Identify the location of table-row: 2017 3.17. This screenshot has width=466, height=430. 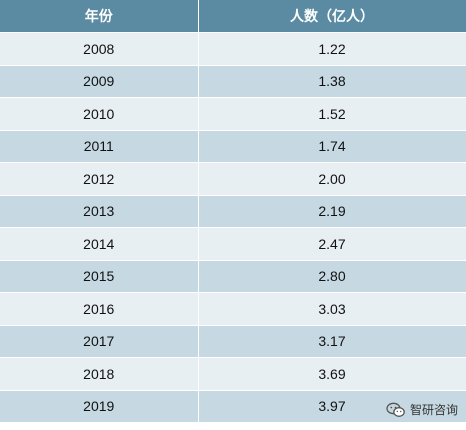
(233, 341).